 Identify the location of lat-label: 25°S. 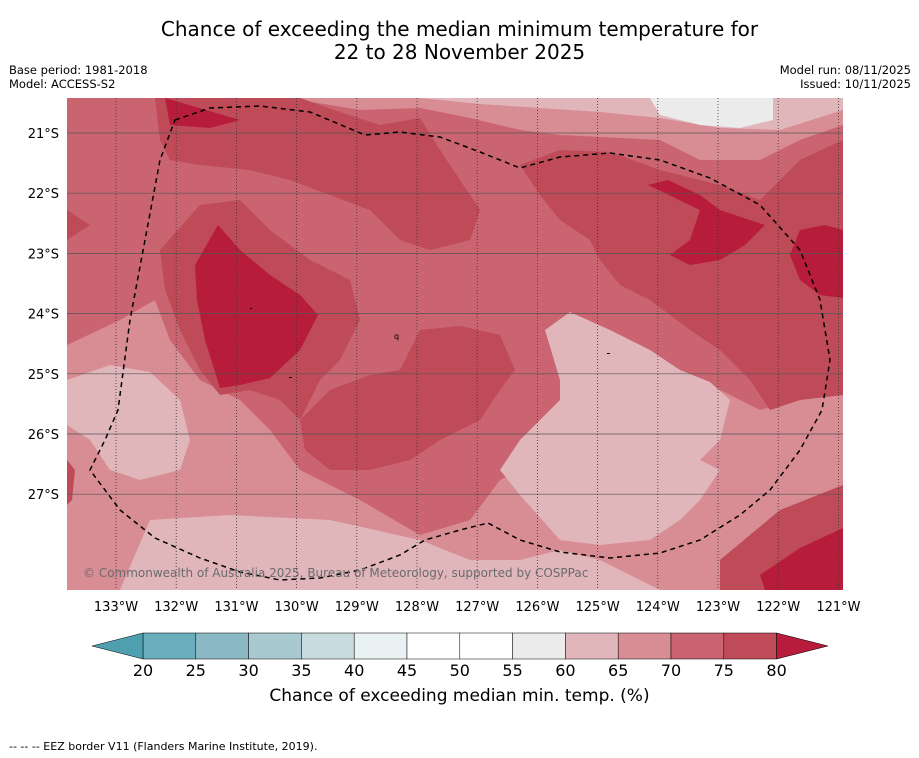
(43, 375).